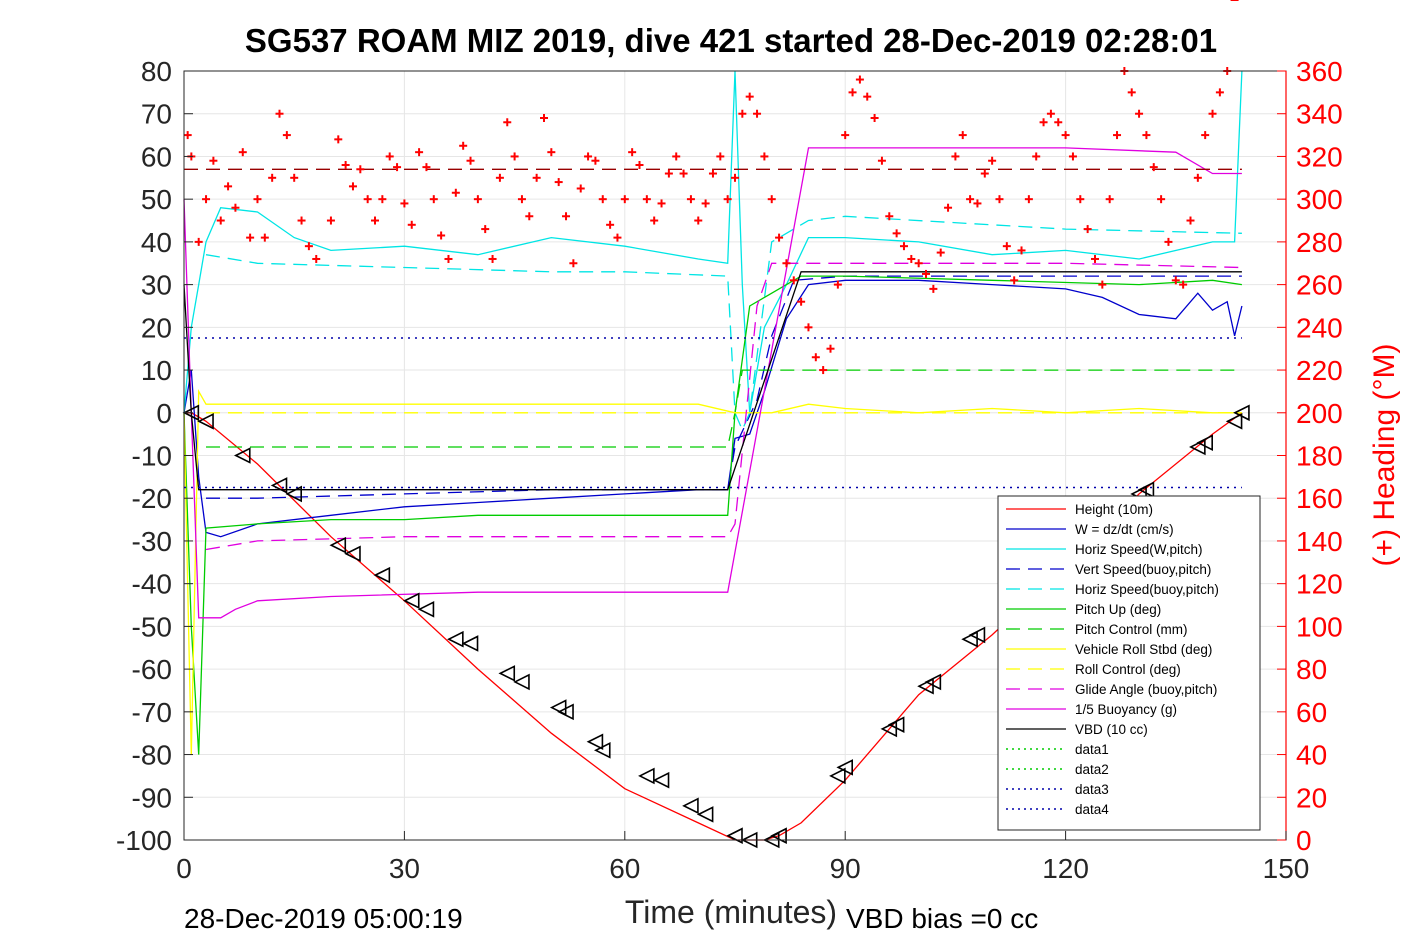 The height and width of the screenshot is (950, 1417). What do you see at coordinates (1319, 242) in the screenshot?
I see `y-right-tick-label: 280` at bounding box center [1319, 242].